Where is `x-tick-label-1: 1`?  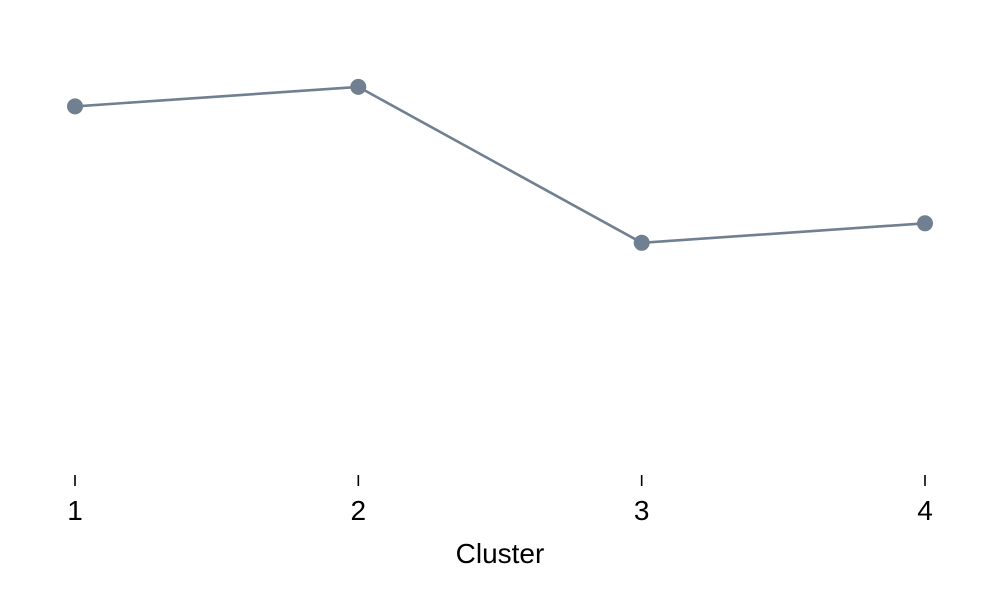 x-tick-label-1: 1 is located at coordinates (75, 510).